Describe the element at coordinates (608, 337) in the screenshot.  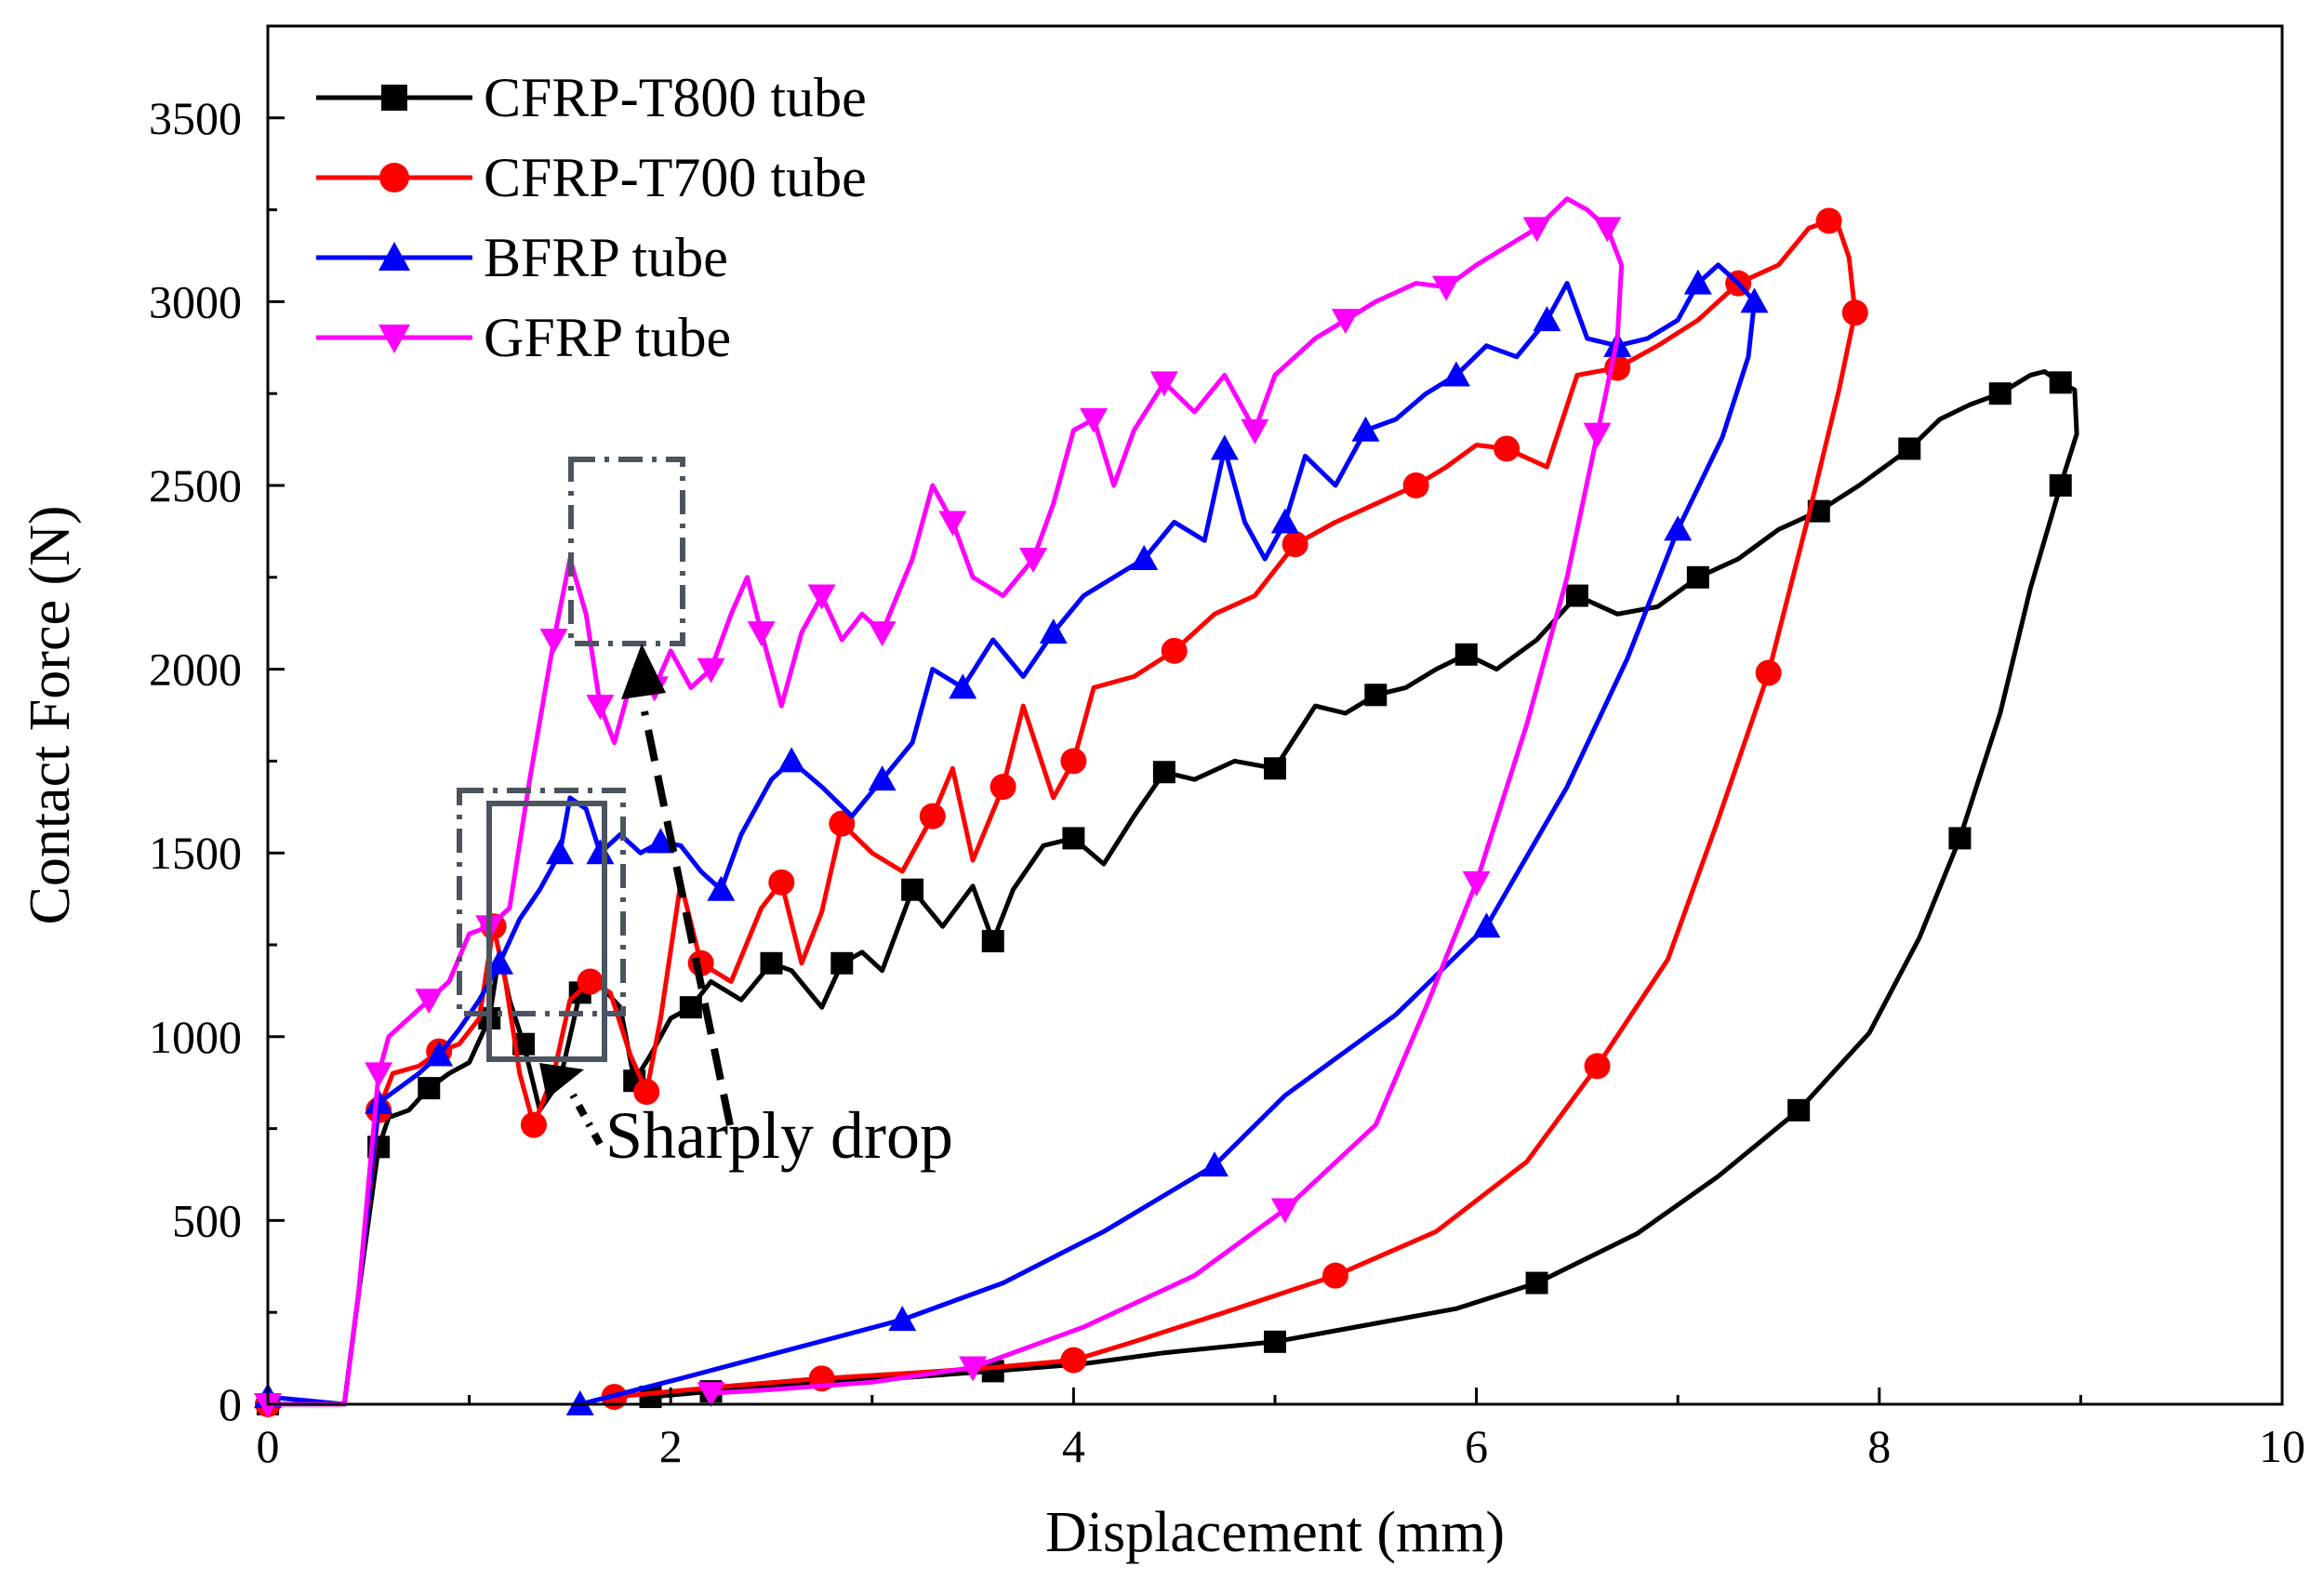
I see `legend-label-gfrp-tube: GFRP tube` at that location.